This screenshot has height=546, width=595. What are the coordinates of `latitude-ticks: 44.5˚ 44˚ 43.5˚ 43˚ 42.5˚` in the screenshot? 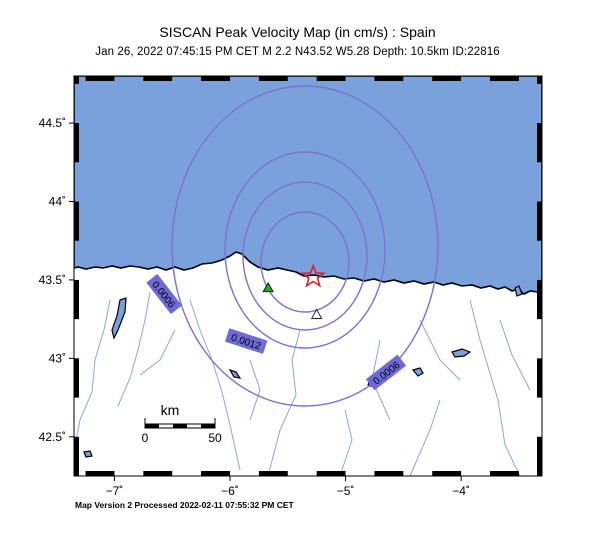 It's located at (56, 280).